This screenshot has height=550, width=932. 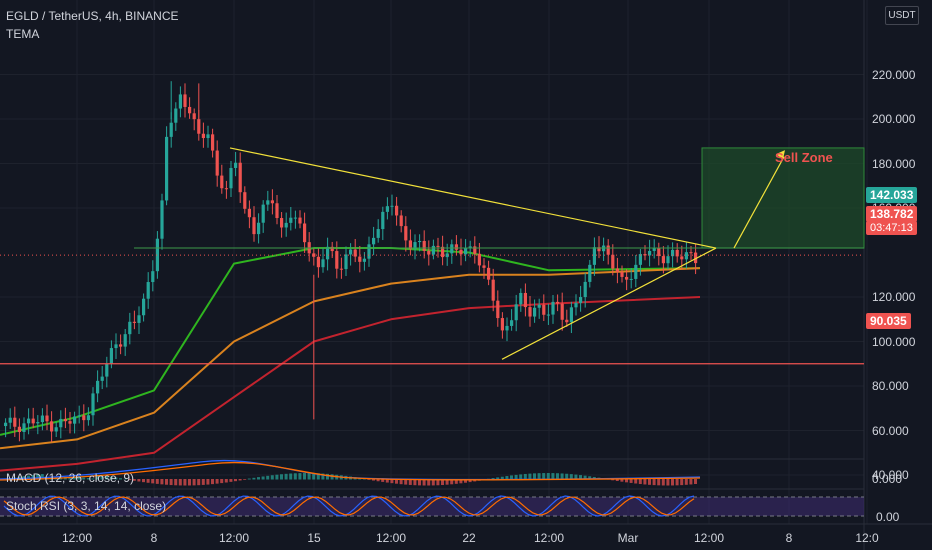 What do you see at coordinates (70, 478) in the screenshot?
I see `macd-label: MACD (12, 26, close, 9)` at bounding box center [70, 478].